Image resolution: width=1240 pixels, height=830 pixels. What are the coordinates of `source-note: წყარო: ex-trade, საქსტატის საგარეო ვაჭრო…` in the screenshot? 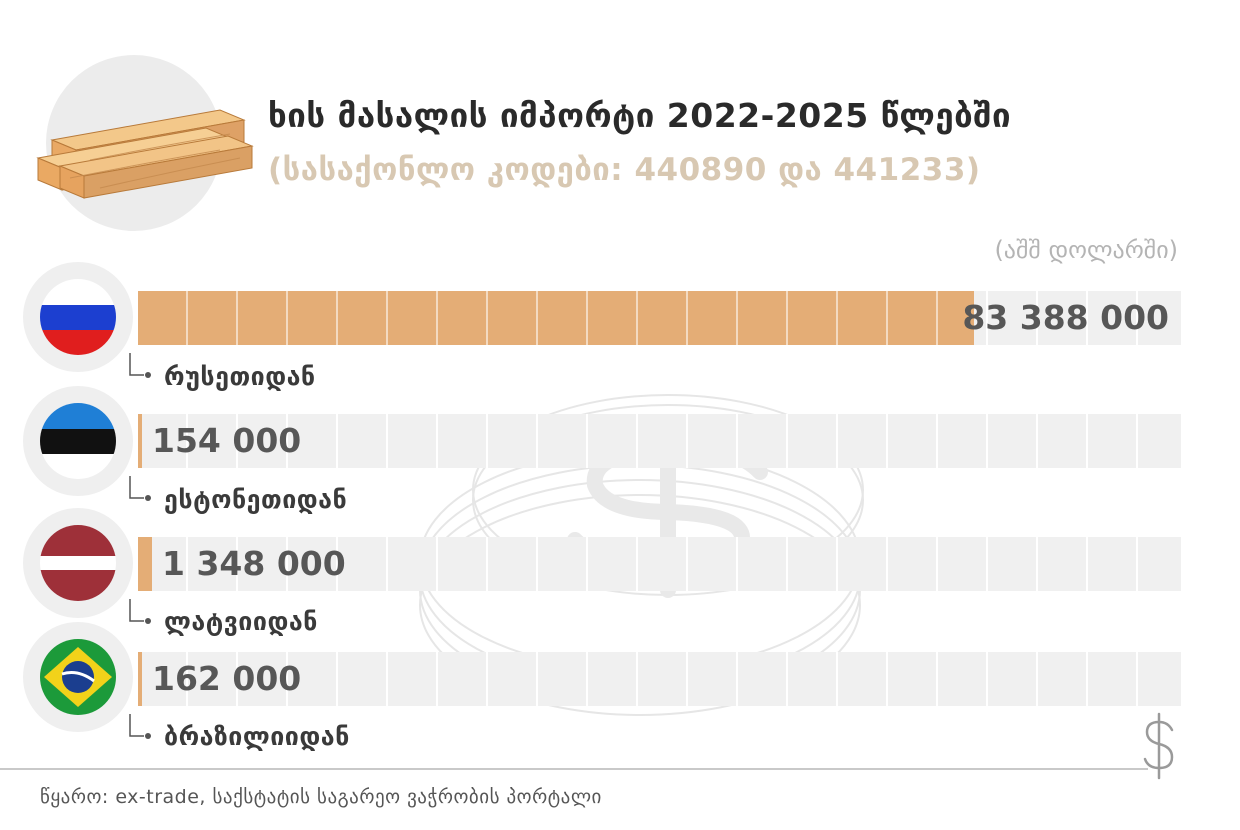 It's located at (321, 797).